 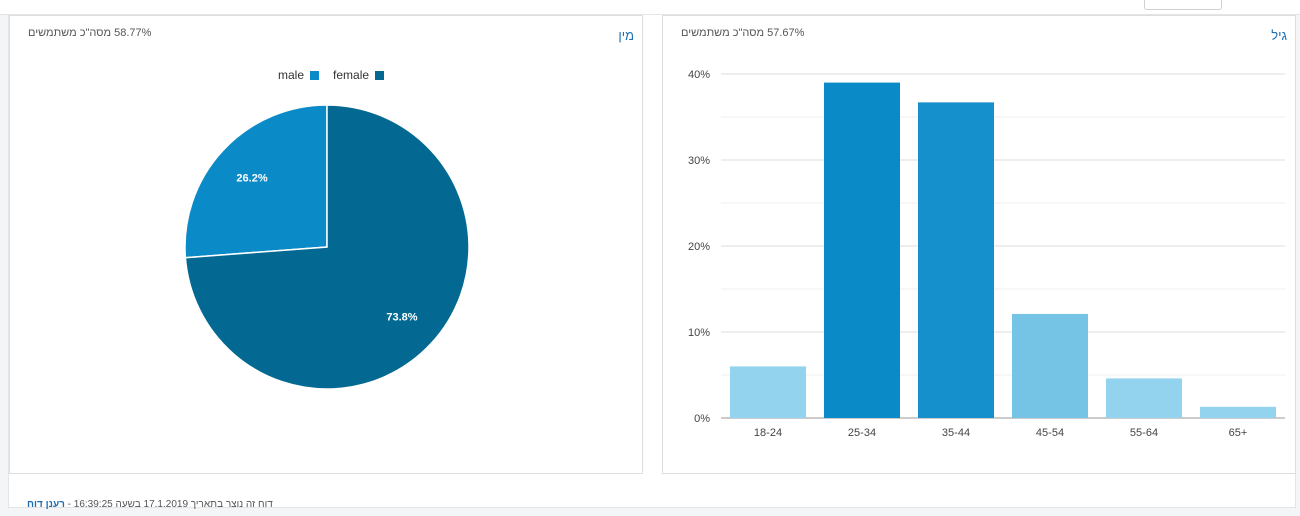 I want to click on age-metric: 57.67% מסה"כ משתמשים, so click(x=743, y=33).